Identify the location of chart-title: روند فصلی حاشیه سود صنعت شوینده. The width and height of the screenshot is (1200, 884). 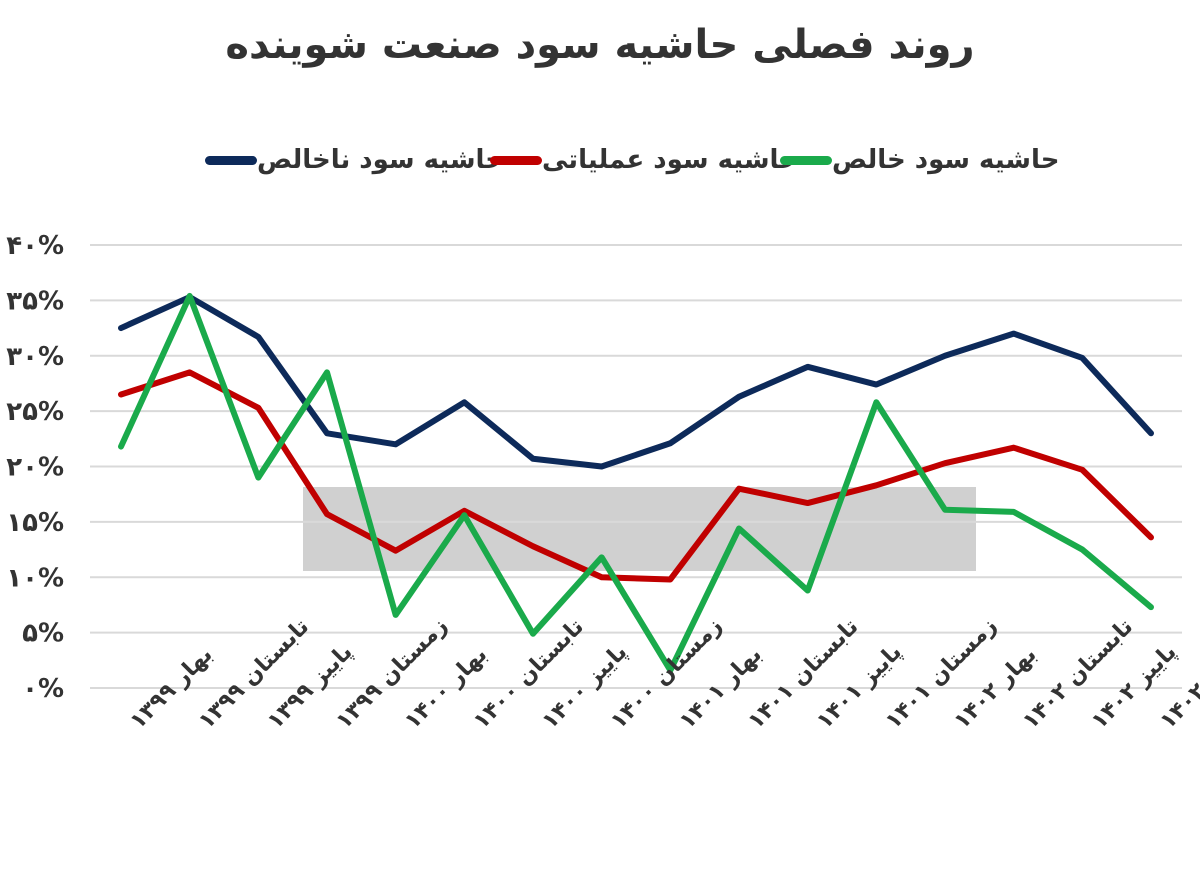
(600, 45).